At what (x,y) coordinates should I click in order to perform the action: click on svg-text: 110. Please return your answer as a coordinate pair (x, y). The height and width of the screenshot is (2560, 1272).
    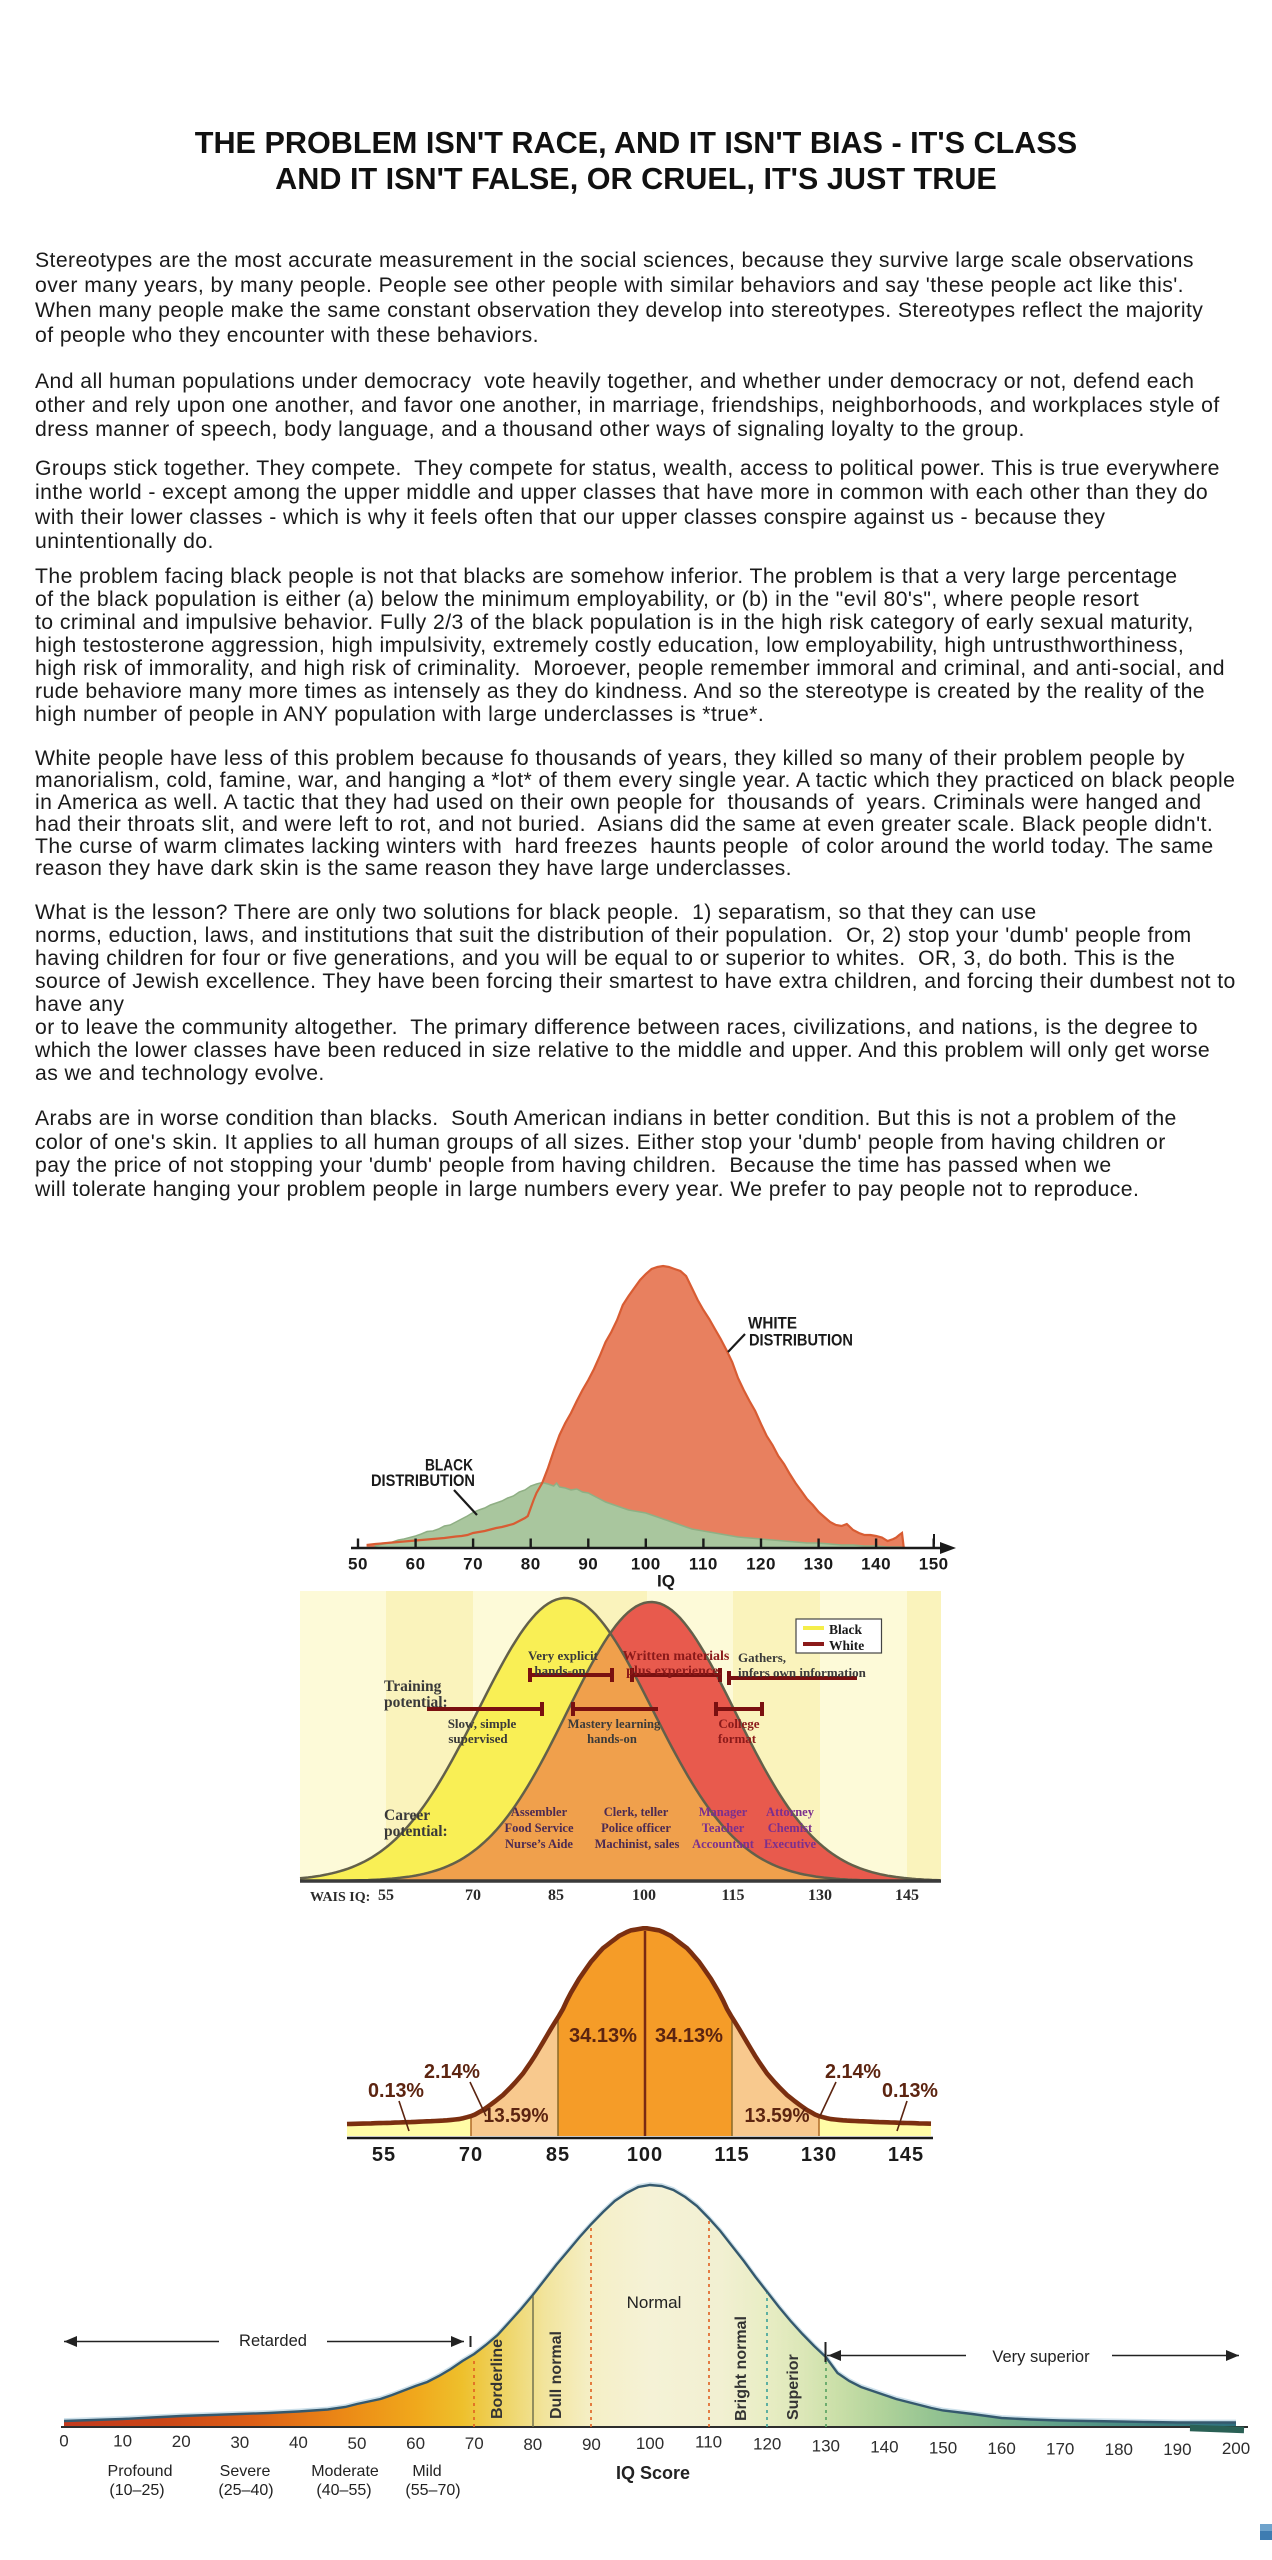
    Looking at the image, I should click on (708, 2442).